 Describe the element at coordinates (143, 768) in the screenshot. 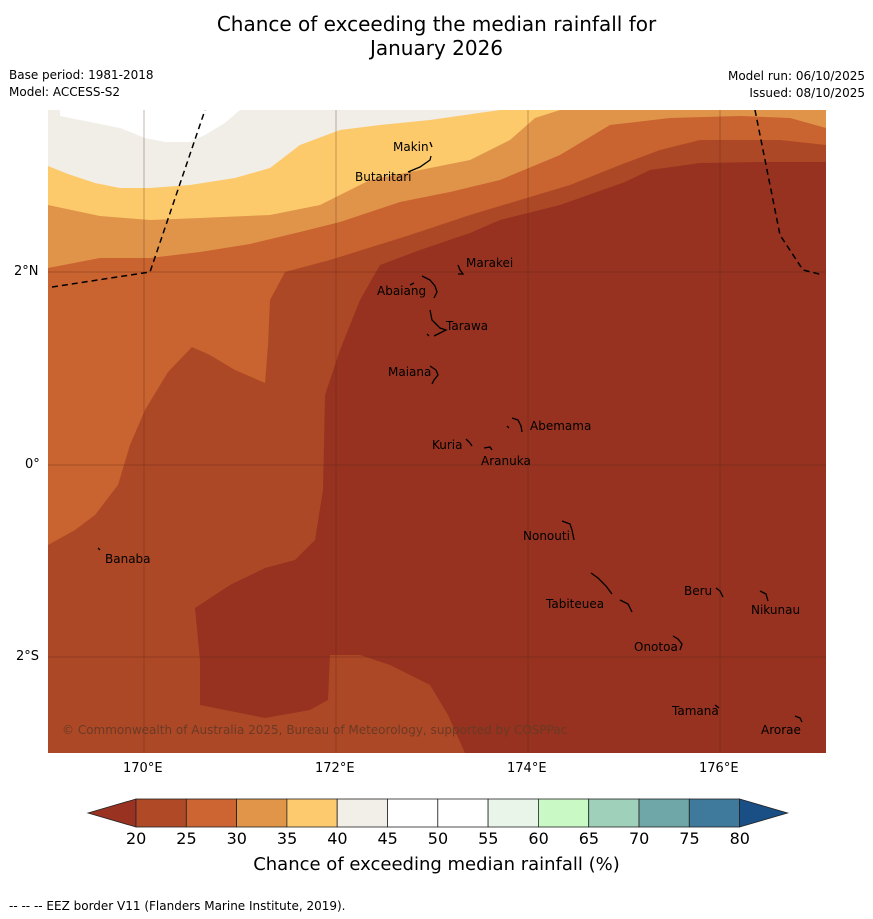

I see `x-tick-170e: 170°E` at that location.